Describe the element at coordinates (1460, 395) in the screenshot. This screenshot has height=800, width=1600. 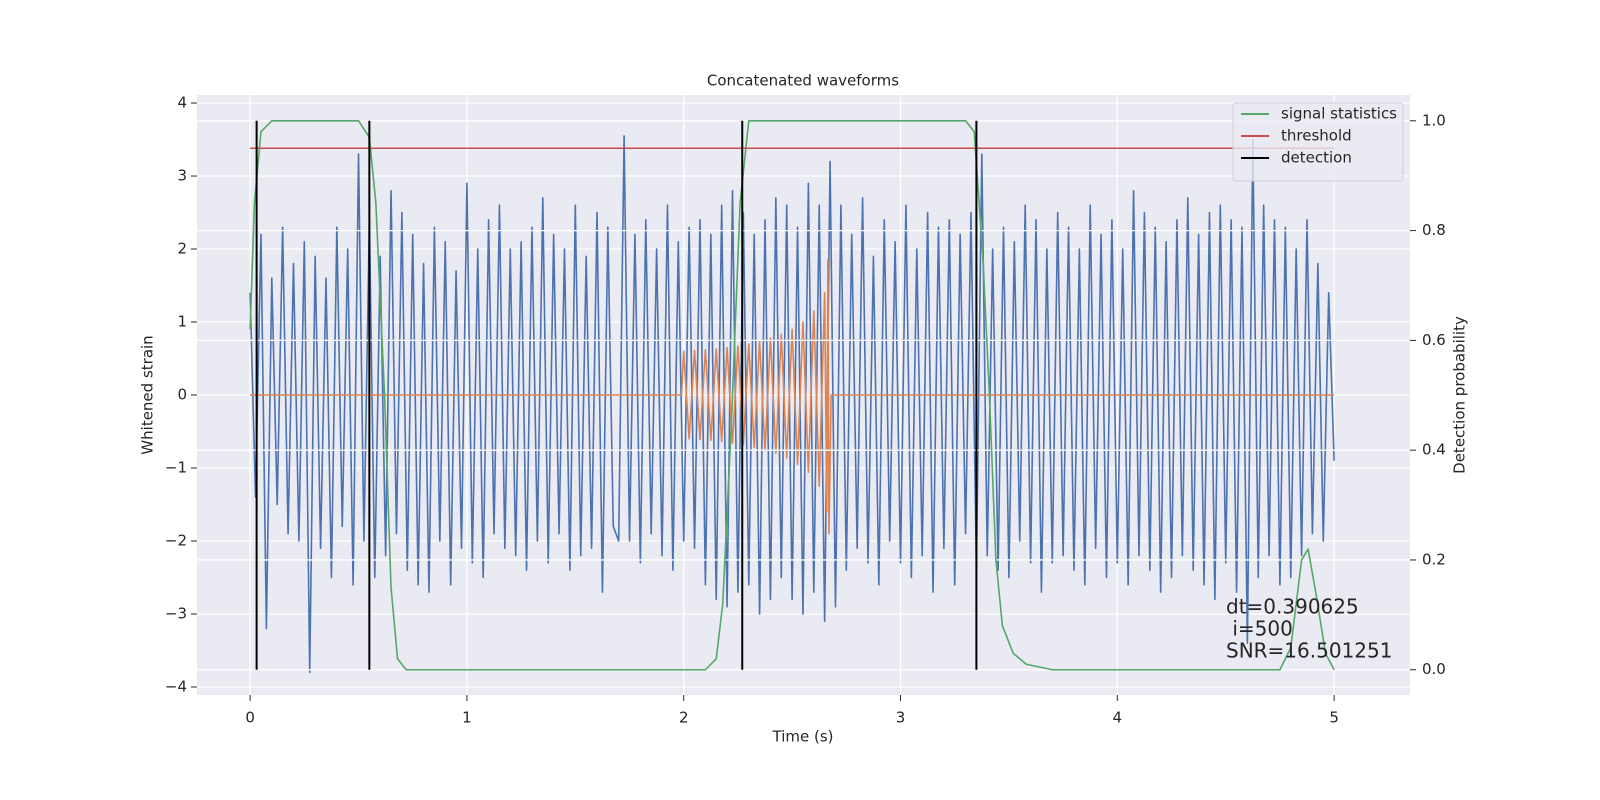
I see `y2-axis-label: Detection probability` at that location.